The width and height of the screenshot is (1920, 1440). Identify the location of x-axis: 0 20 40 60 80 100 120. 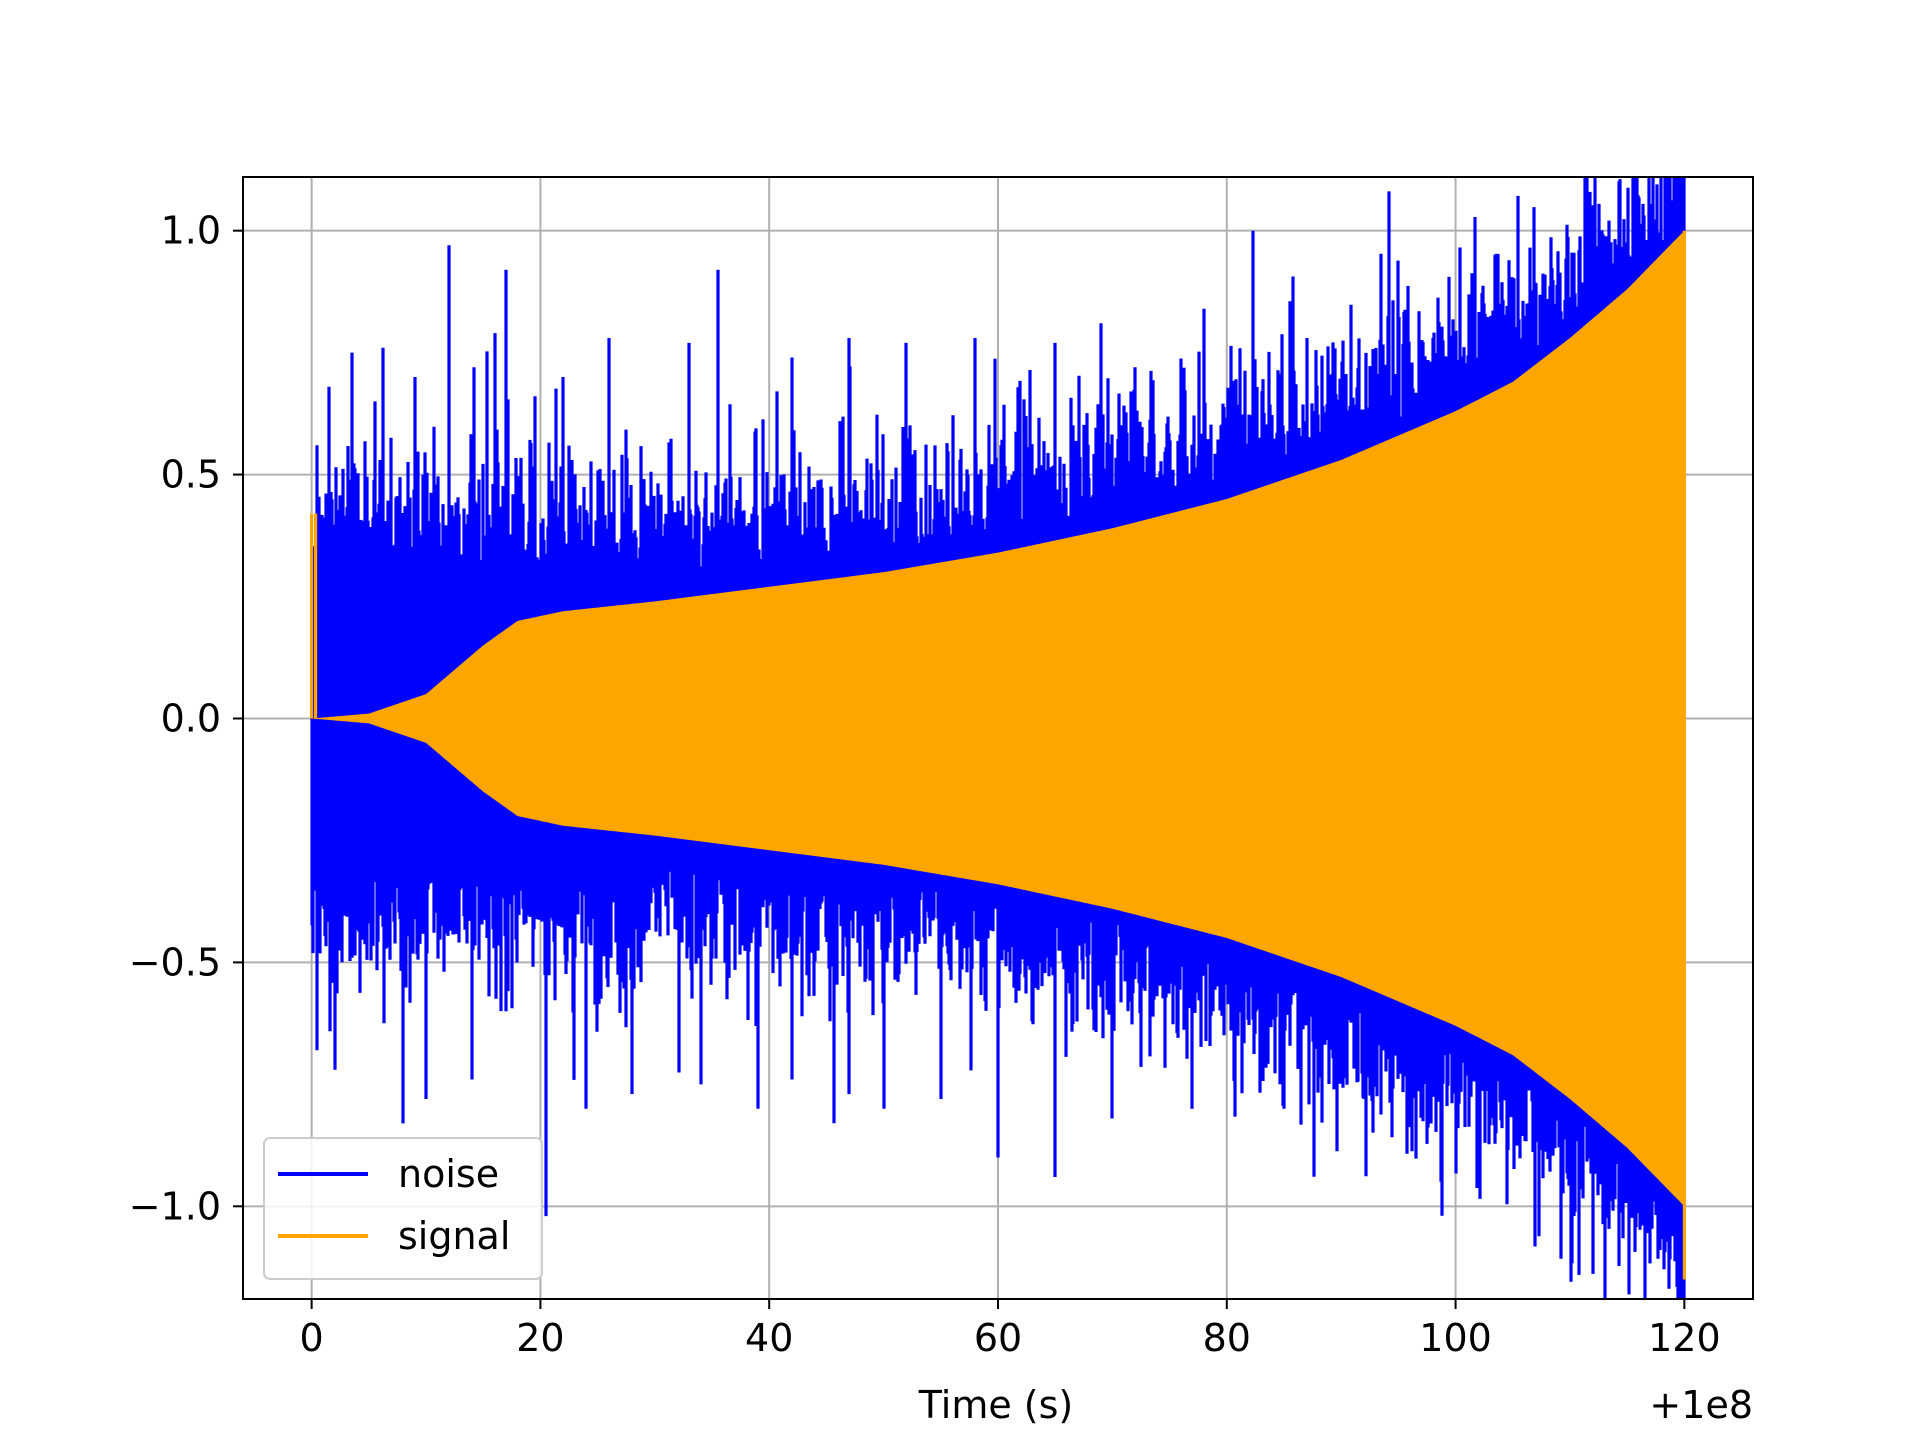
(1010, 1329).